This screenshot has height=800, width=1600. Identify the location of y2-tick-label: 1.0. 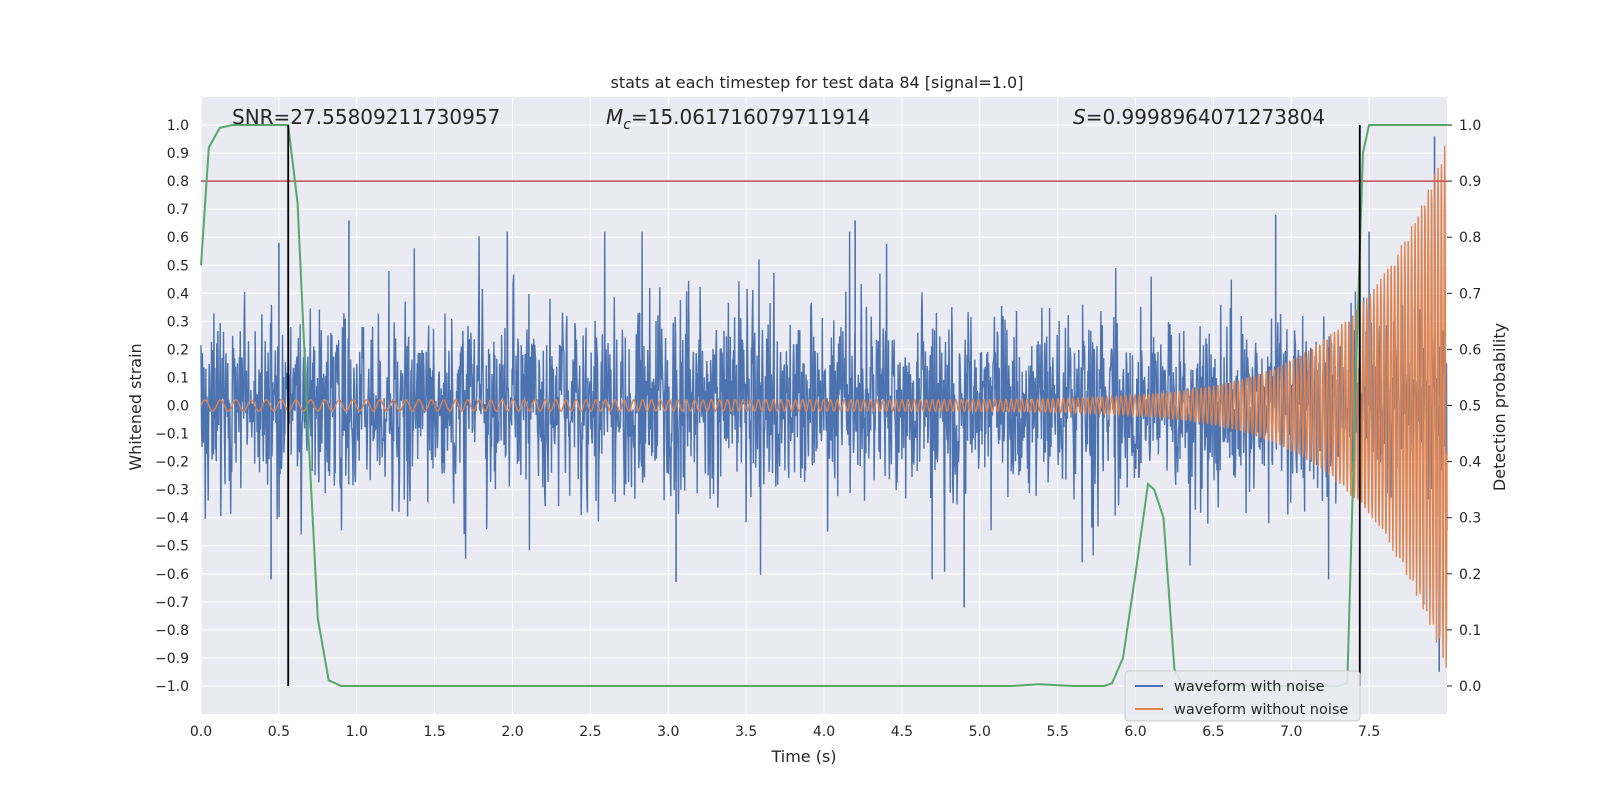
(1470, 126).